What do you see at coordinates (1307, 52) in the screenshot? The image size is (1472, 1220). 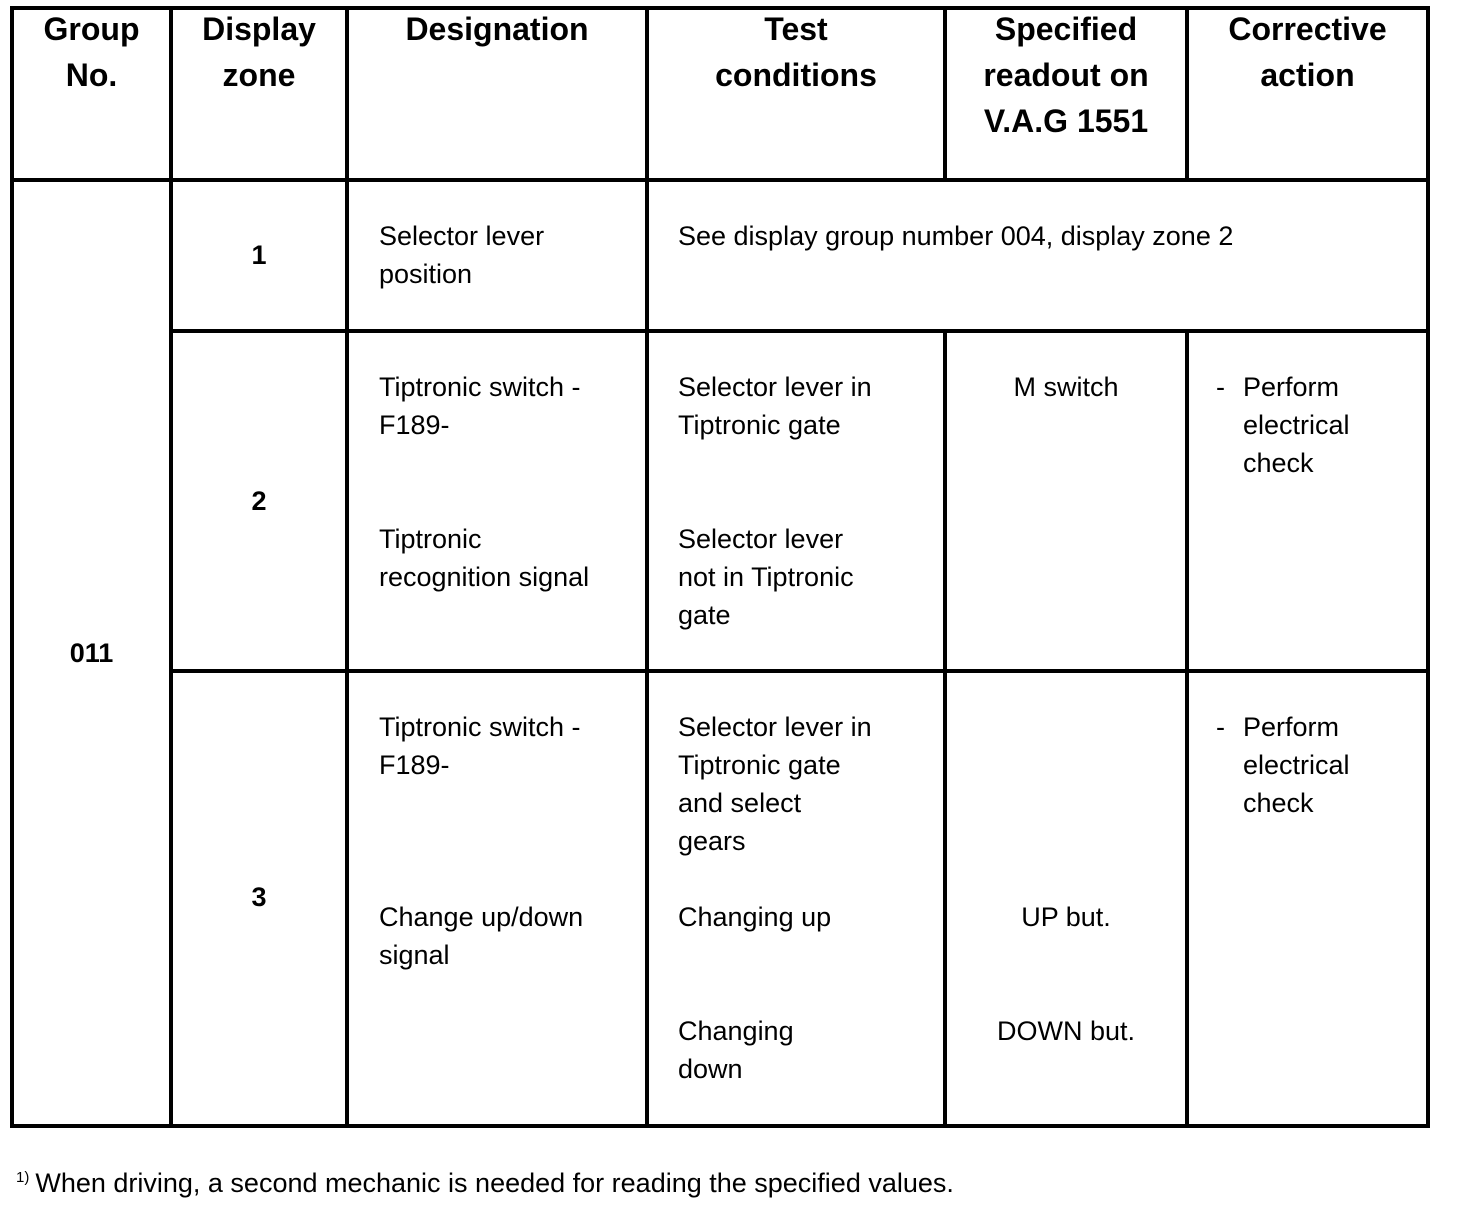 I see `header-corrective-action: Corrective action` at bounding box center [1307, 52].